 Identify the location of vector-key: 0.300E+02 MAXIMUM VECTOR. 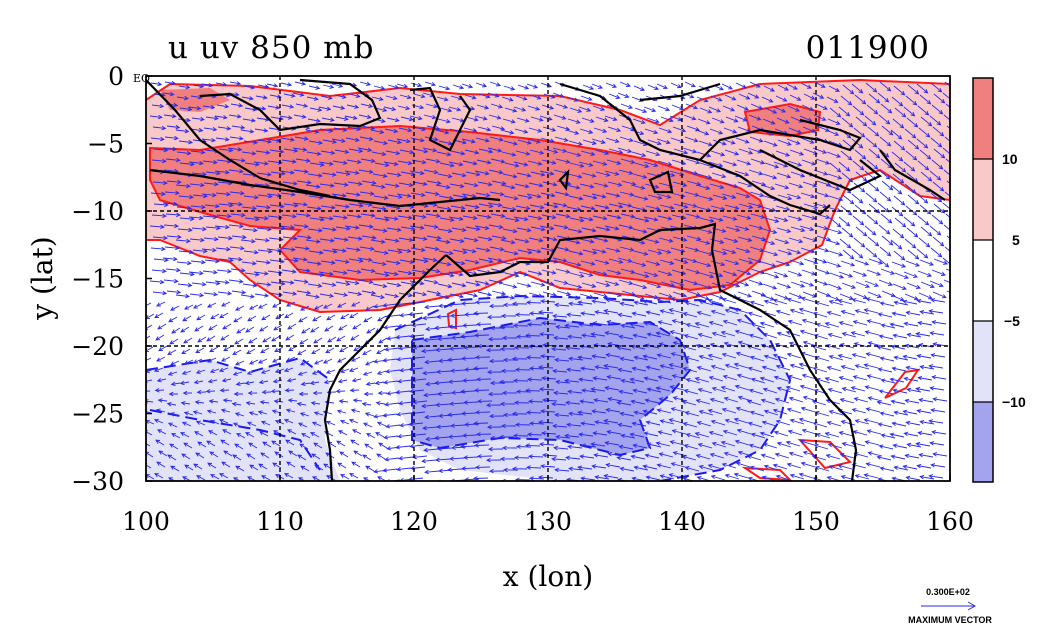
(950, 606).